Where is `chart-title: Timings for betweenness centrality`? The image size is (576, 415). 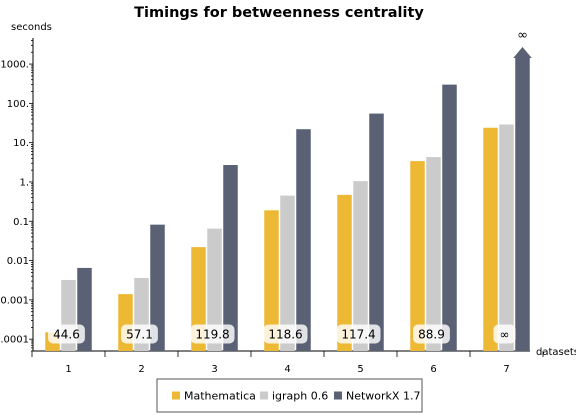 chart-title: Timings for betweenness centrality is located at coordinates (279, 13).